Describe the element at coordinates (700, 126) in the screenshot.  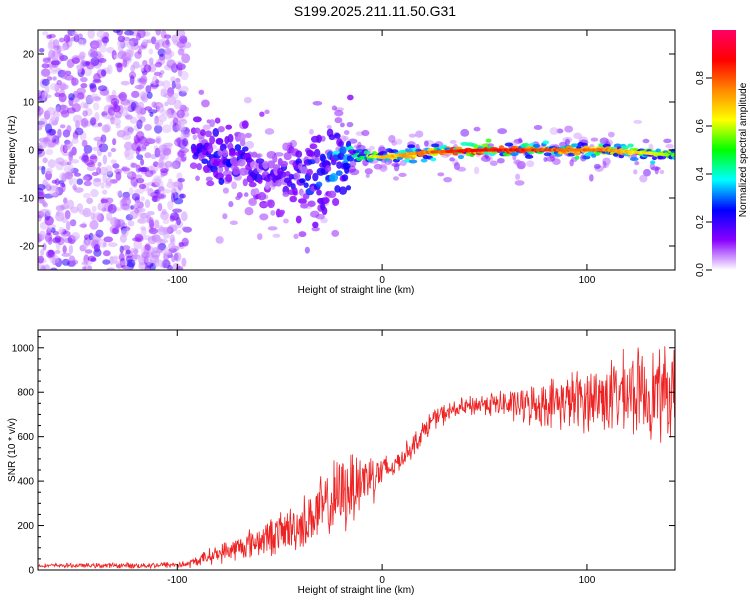
I see `colorbar-tick-label: 0.6` at that location.